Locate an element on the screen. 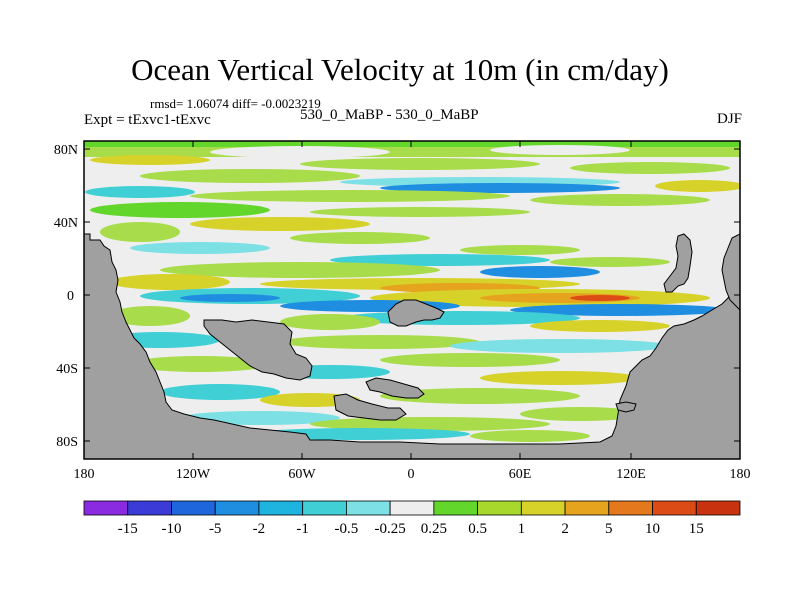  land-polar-ridge is located at coordinates (678, 263).